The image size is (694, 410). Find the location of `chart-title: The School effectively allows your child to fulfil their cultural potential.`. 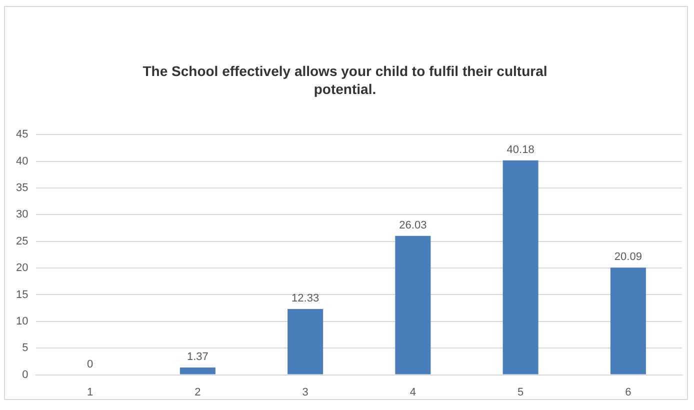

chart-title: The School effectively allows your child to fulfil their cultural potential. is located at coordinates (345, 80).